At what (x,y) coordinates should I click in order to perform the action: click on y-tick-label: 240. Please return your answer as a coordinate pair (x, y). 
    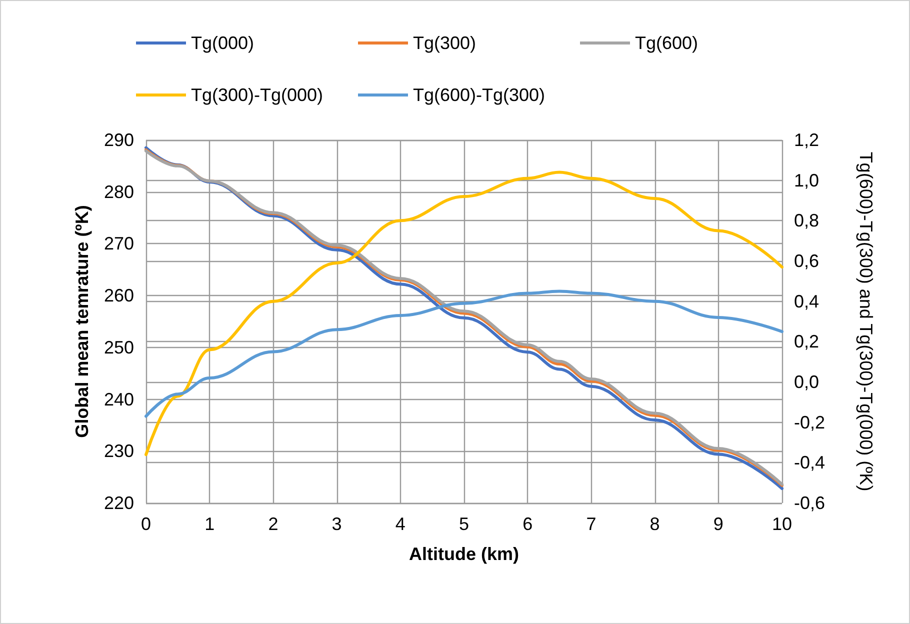
    Looking at the image, I should click on (119, 399).